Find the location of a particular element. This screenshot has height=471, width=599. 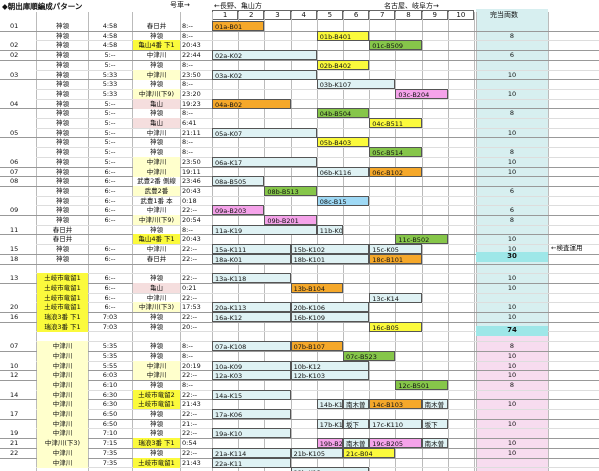

row-group: 15 is located at coordinates (14, 249).